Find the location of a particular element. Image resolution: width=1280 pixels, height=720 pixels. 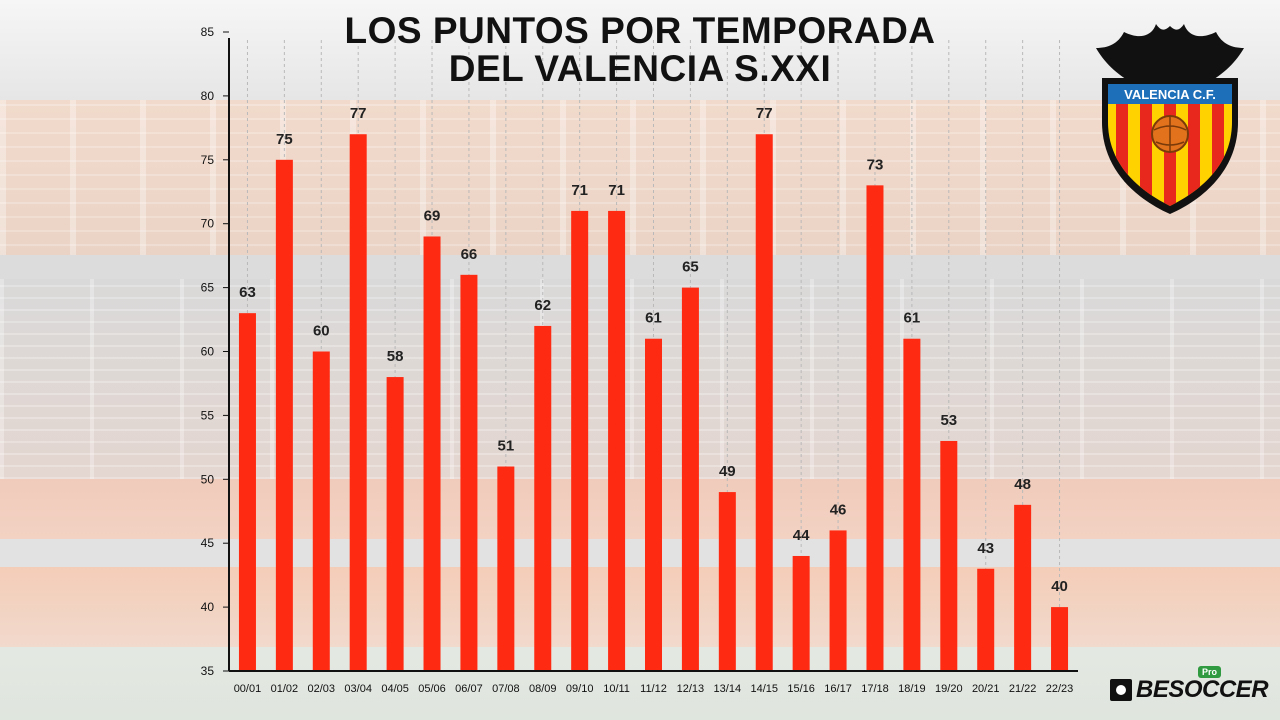

value-label: 44 is located at coordinates (801, 535).